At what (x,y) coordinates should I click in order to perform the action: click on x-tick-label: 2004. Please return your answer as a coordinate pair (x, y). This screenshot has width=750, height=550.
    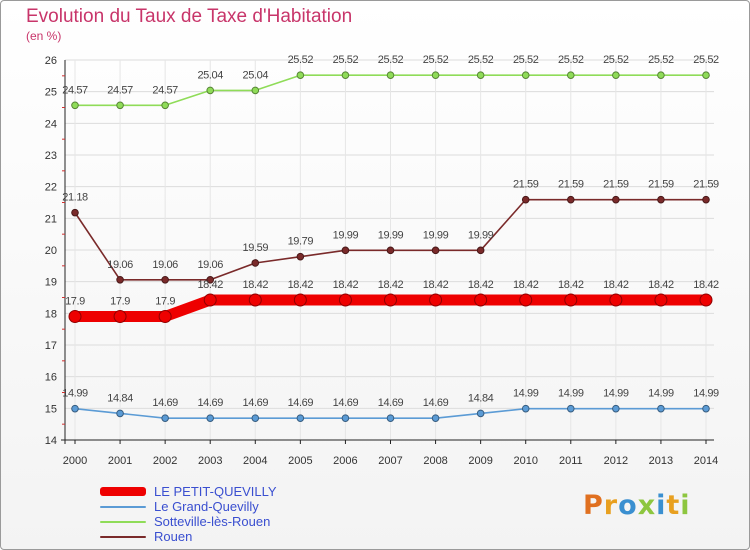
    Looking at the image, I should click on (255, 461).